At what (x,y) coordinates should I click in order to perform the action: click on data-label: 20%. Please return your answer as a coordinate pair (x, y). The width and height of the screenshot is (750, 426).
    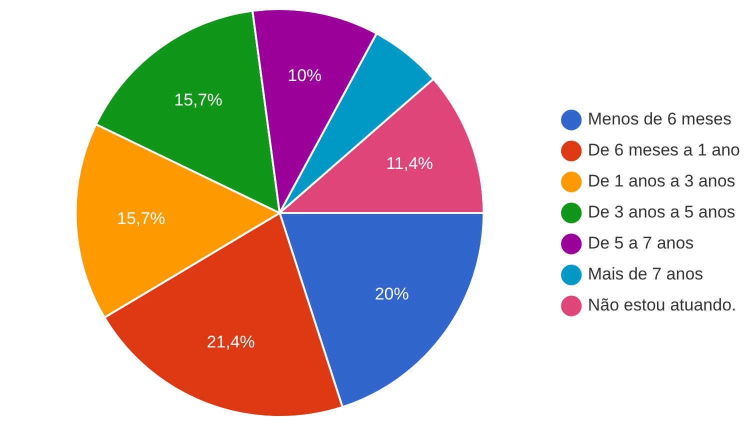
    Looking at the image, I should click on (391, 294).